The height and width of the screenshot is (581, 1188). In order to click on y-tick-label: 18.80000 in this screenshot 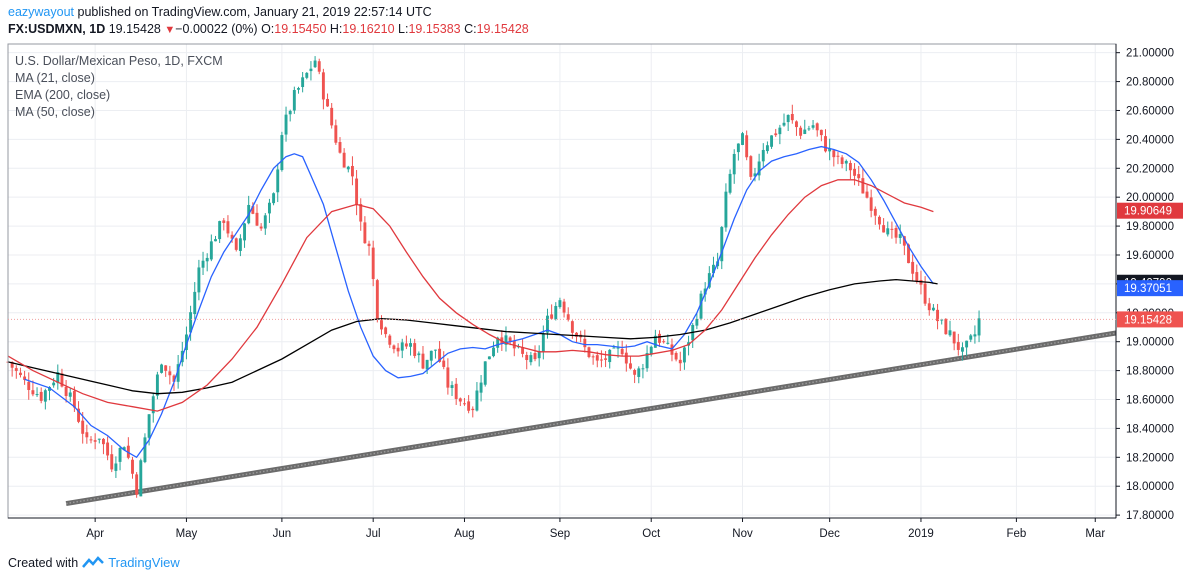, I will do `click(1150, 372)`.